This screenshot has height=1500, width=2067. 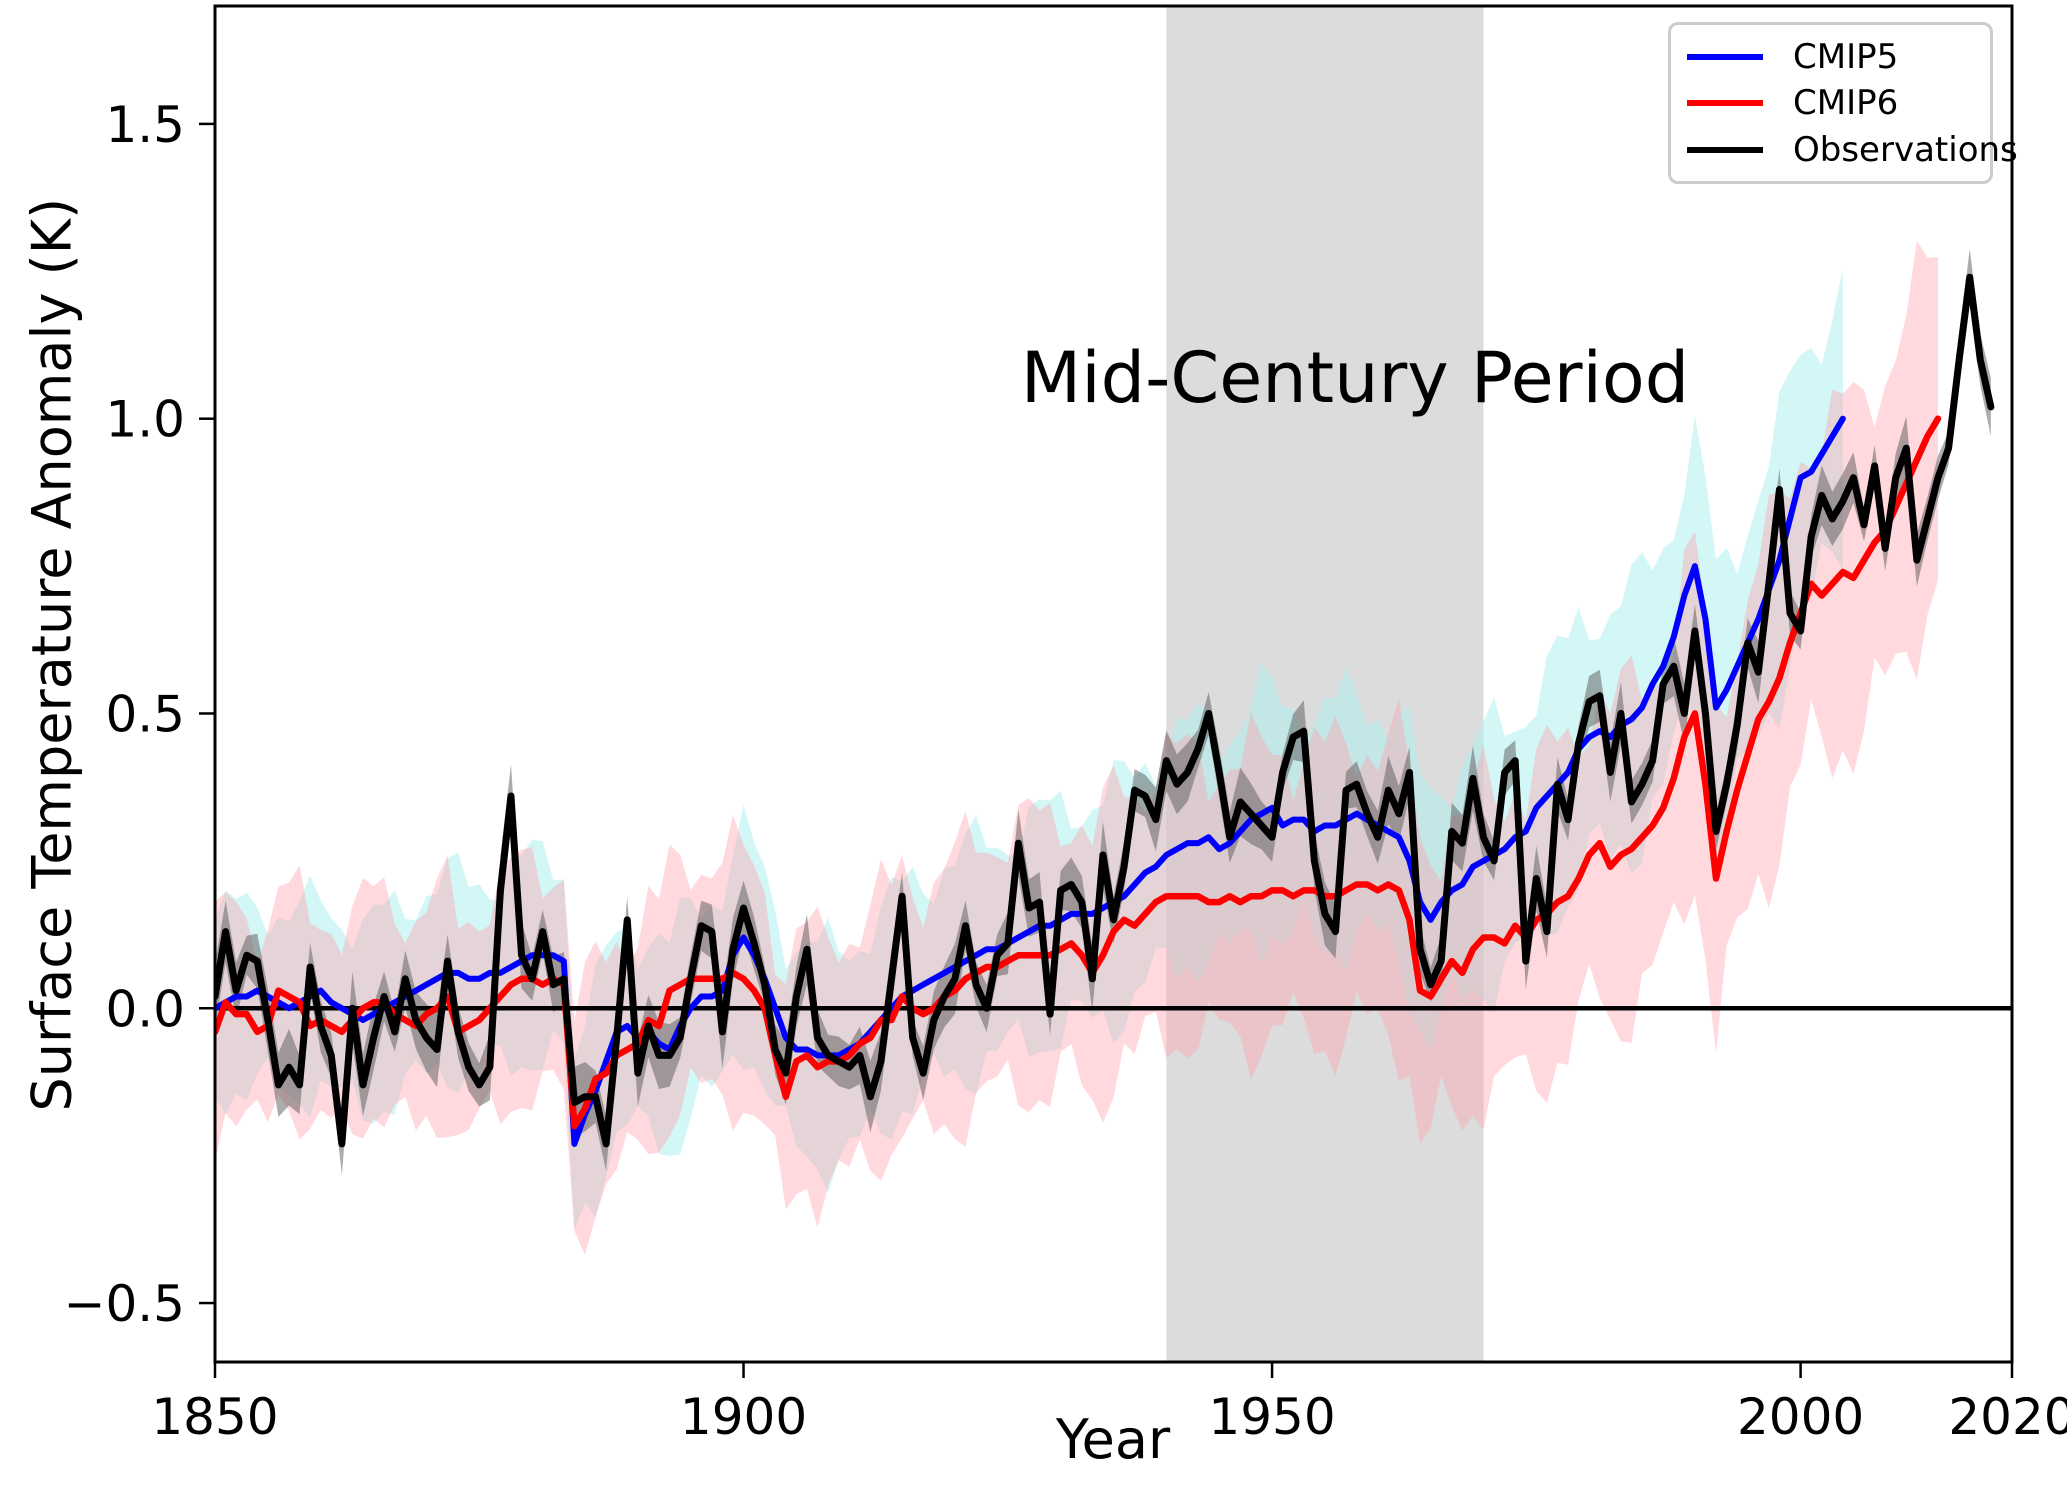 What do you see at coordinates (1355, 378) in the screenshot?
I see `mid-century-annotation: Mid-Century Period` at bounding box center [1355, 378].